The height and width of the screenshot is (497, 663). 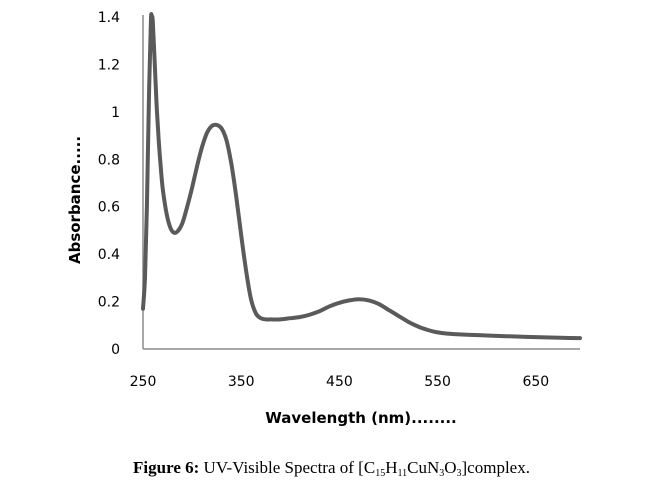 What do you see at coordinates (109, 303) in the screenshot?
I see `y-tick-label: 0.2` at bounding box center [109, 303].